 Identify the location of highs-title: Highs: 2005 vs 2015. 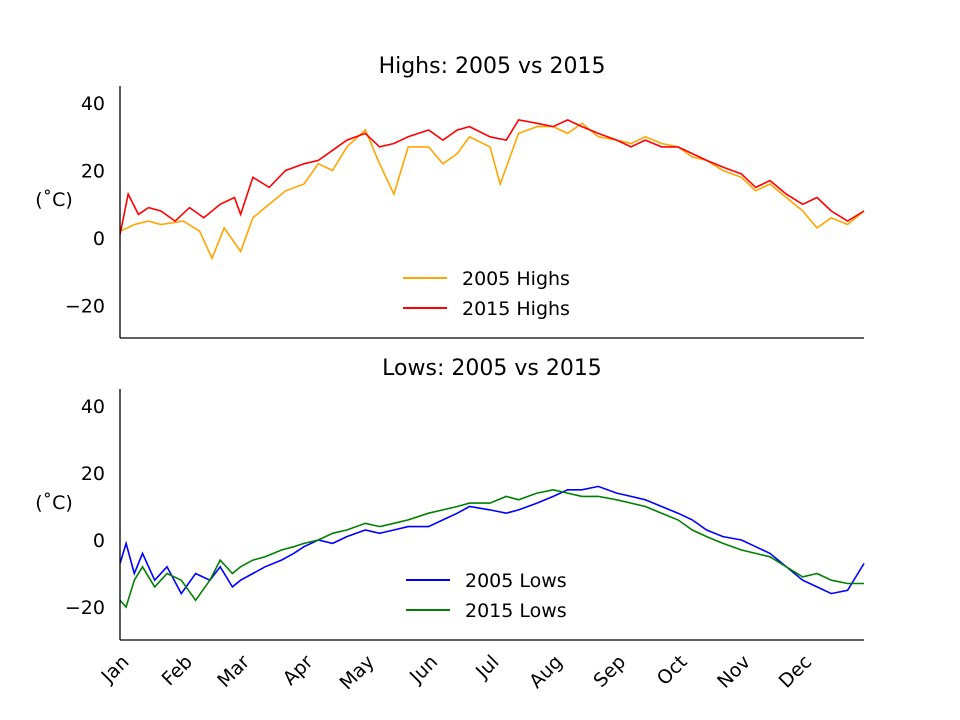
(492, 66).